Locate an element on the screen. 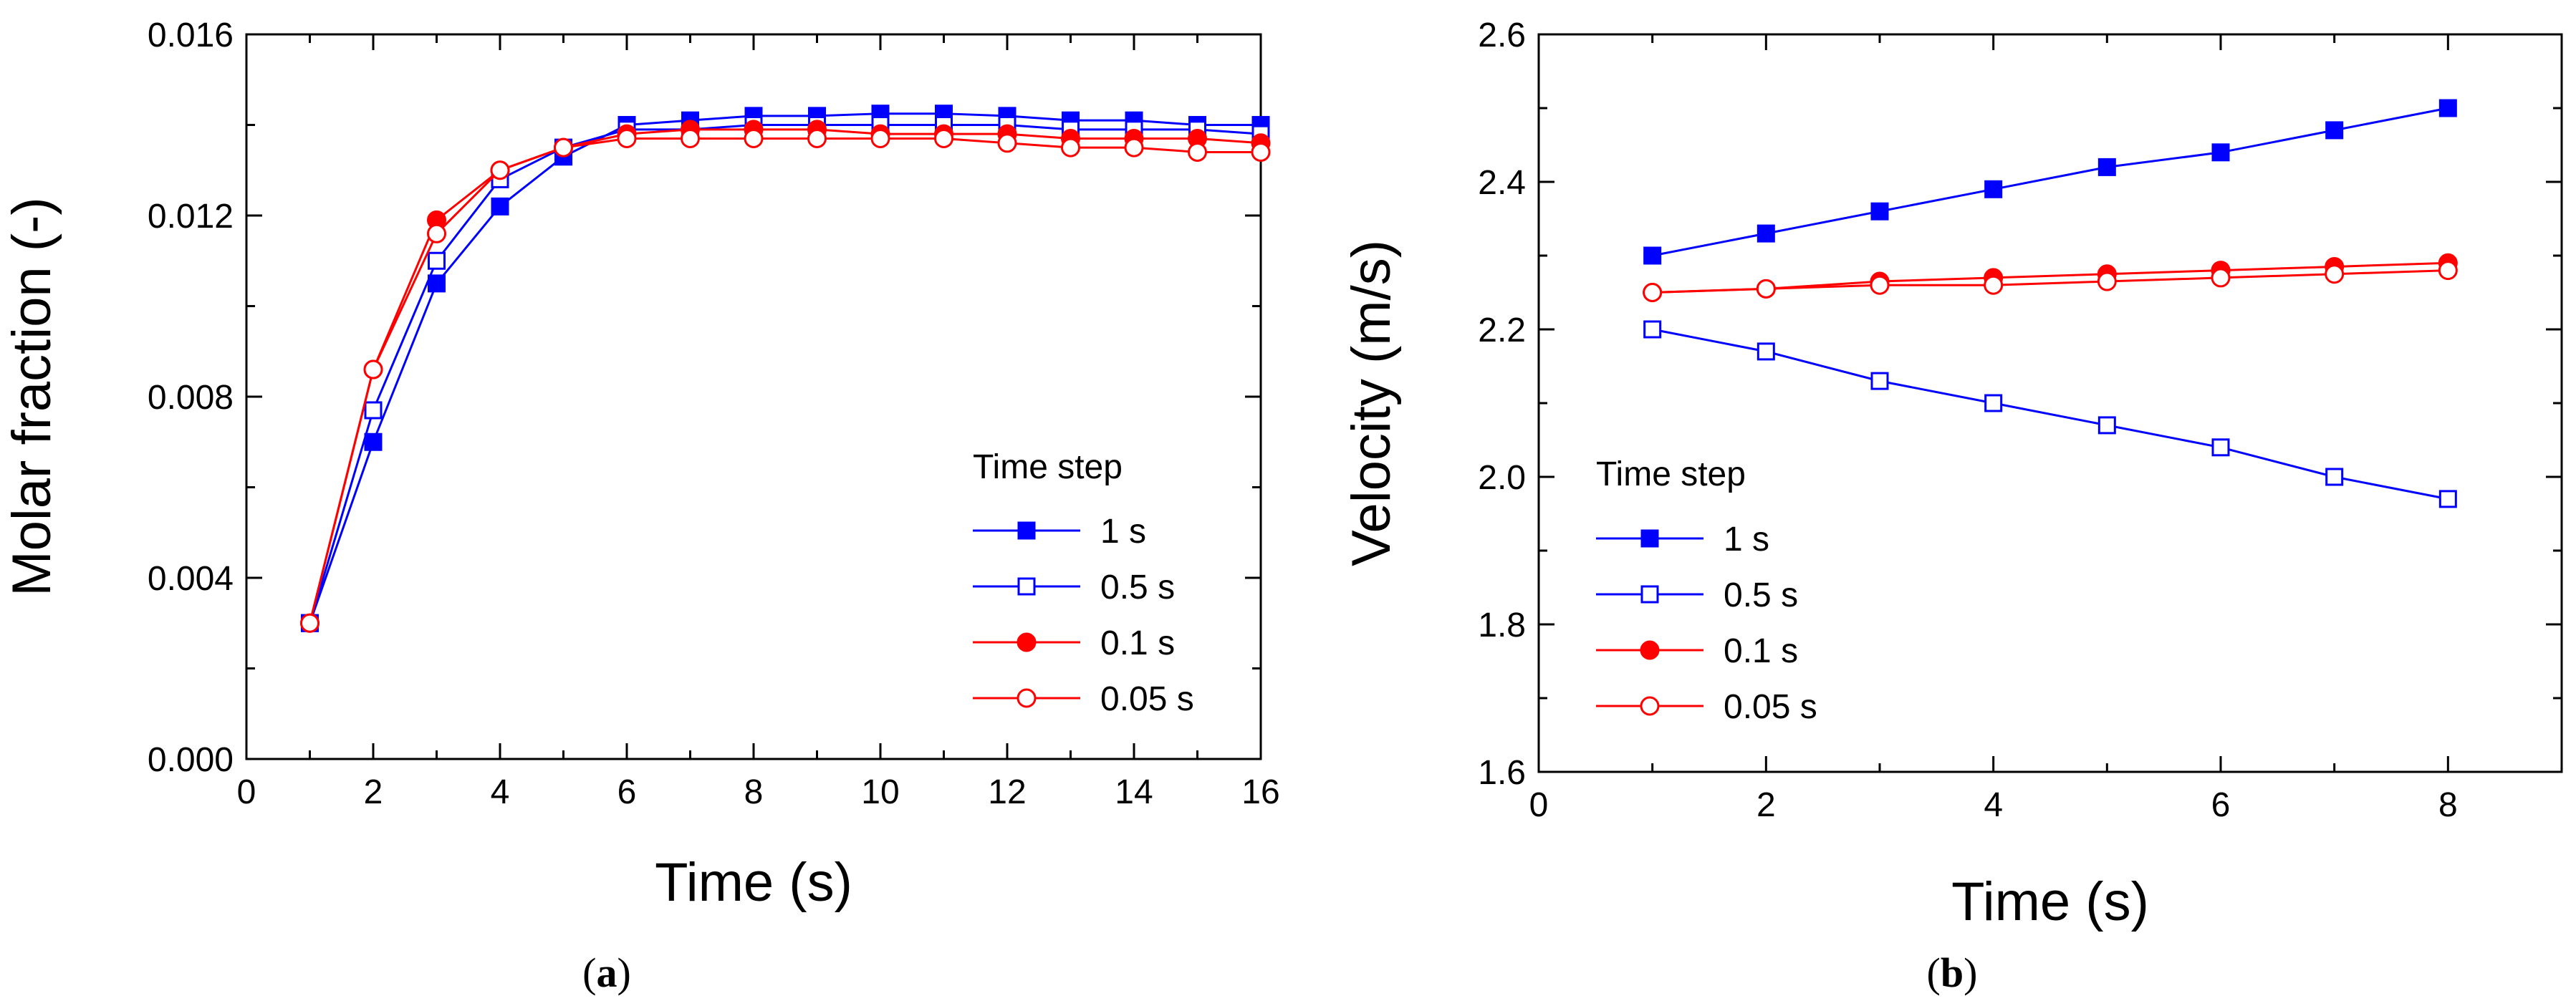 The width and height of the screenshot is (2576, 1001). x-tick-label: 14 is located at coordinates (1134, 792).